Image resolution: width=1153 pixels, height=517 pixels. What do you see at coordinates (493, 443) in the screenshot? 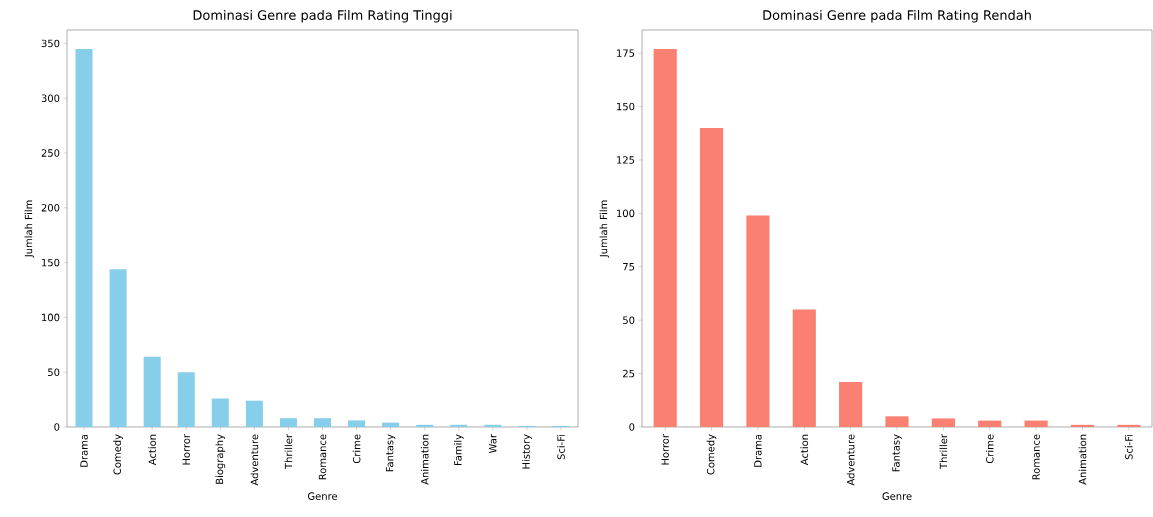
I see `x-tick-label: War` at bounding box center [493, 443].